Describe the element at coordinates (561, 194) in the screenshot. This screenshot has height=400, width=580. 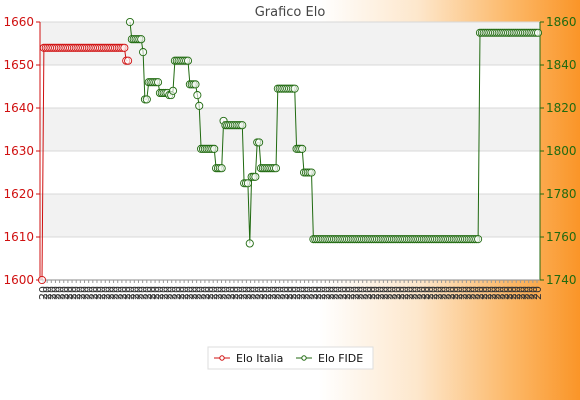
I see `right-tick-label: 1780` at that location.